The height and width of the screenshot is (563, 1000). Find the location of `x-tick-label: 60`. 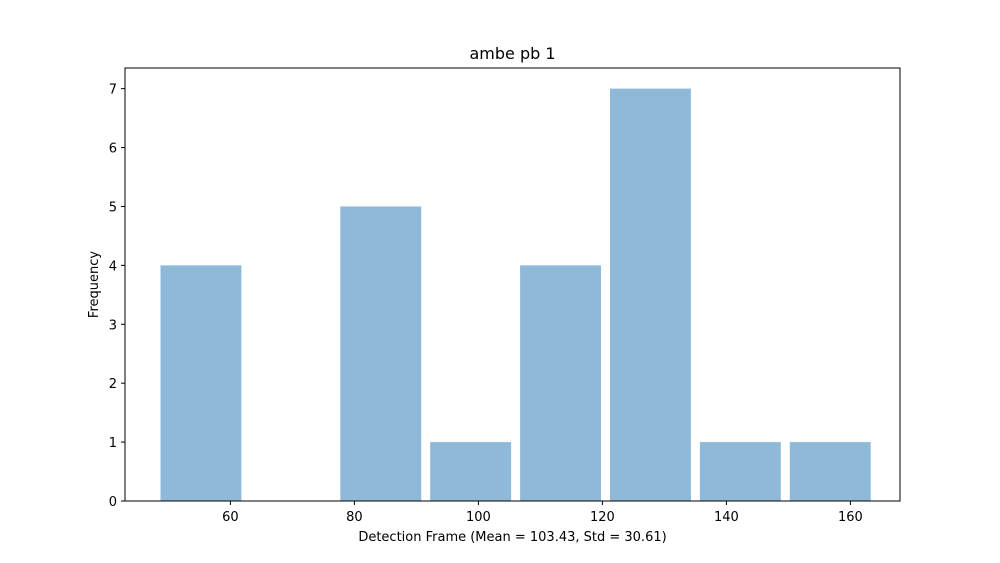

x-tick-label: 60 is located at coordinates (230, 517).